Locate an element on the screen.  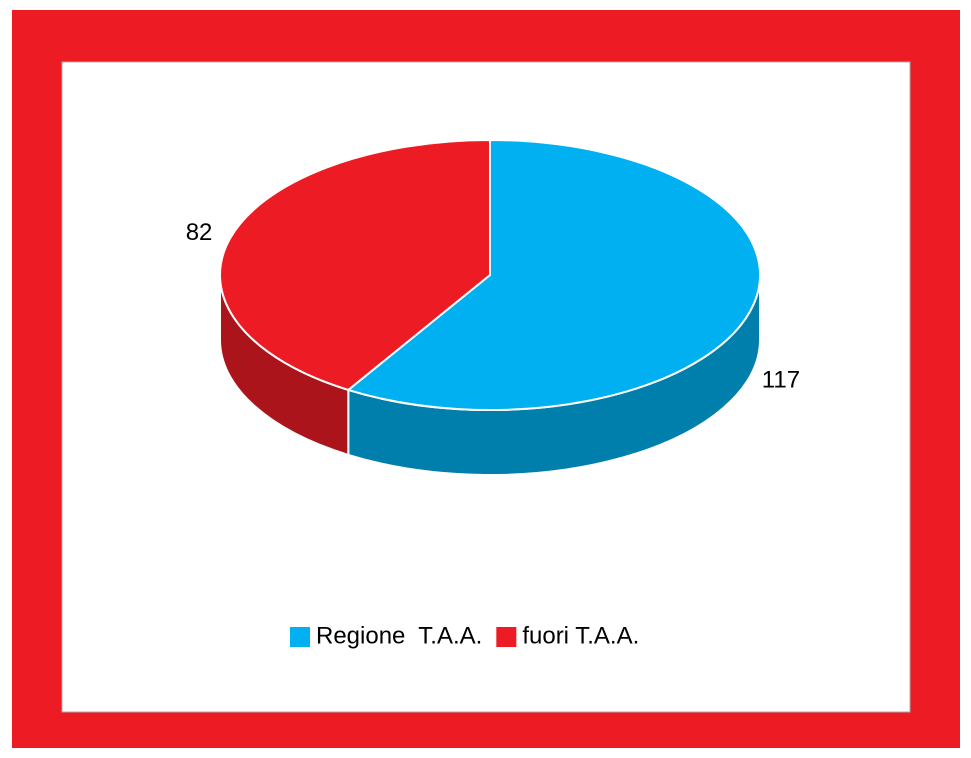
legend-label: fuori T.A.A. is located at coordinates (580, 635).